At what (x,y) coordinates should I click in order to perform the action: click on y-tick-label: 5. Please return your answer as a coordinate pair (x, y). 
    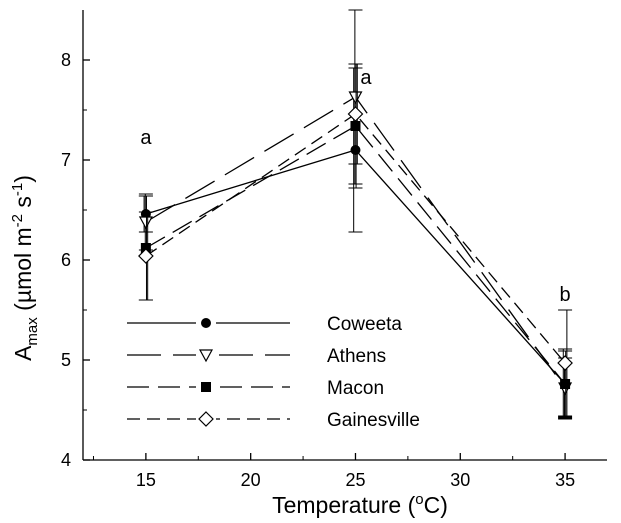
    Looking at the image, I should click on (66, 360).